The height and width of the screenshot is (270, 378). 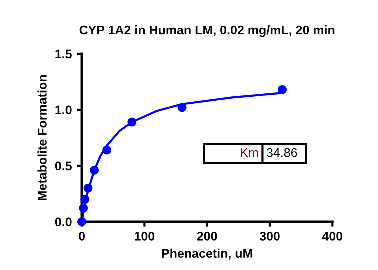 What do you see at coordinates (64, 54) in the screenshot?
I see `y-tick-label: 1.5` at bounding box center [64, 54].